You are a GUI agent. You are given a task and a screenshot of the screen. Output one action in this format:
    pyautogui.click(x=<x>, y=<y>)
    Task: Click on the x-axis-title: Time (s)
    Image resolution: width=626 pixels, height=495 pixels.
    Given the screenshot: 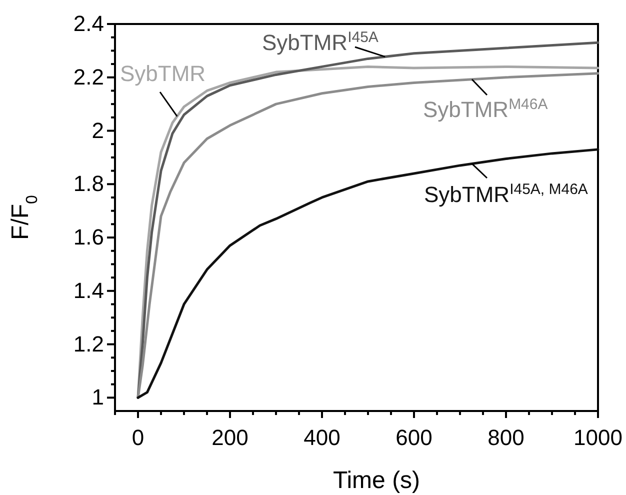 What is the action you would take?
    pyautogui.click(x=376, y=480)
    